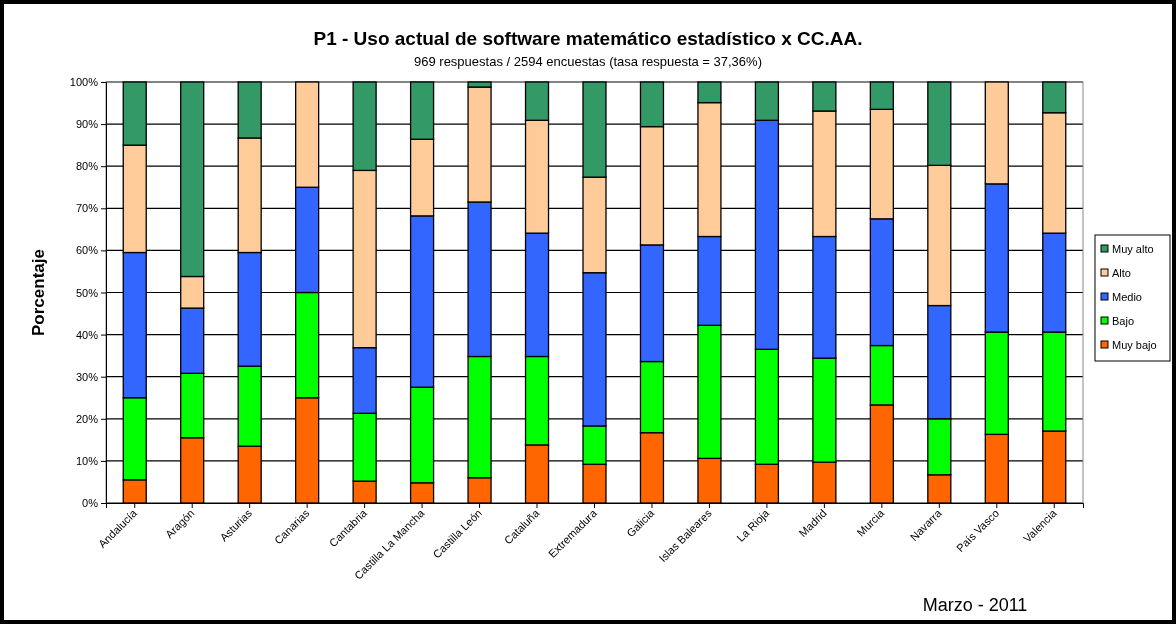  I want to click on legend-label: Muy bajo, so click(1134, 344).